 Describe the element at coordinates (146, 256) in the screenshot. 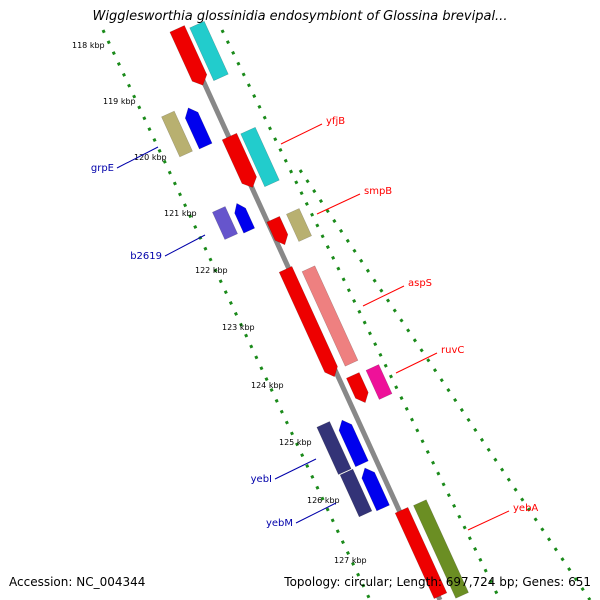

I see `gene-label-b2619: b2619` at that location.